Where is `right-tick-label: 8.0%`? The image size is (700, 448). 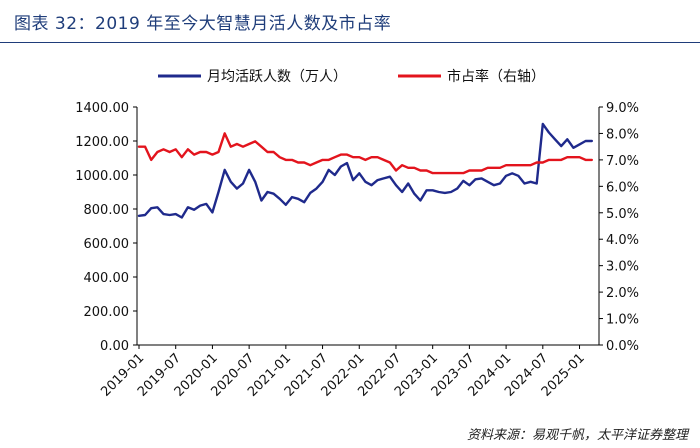 right-tick-label: 8.0% is located at coordinates (622, 134).